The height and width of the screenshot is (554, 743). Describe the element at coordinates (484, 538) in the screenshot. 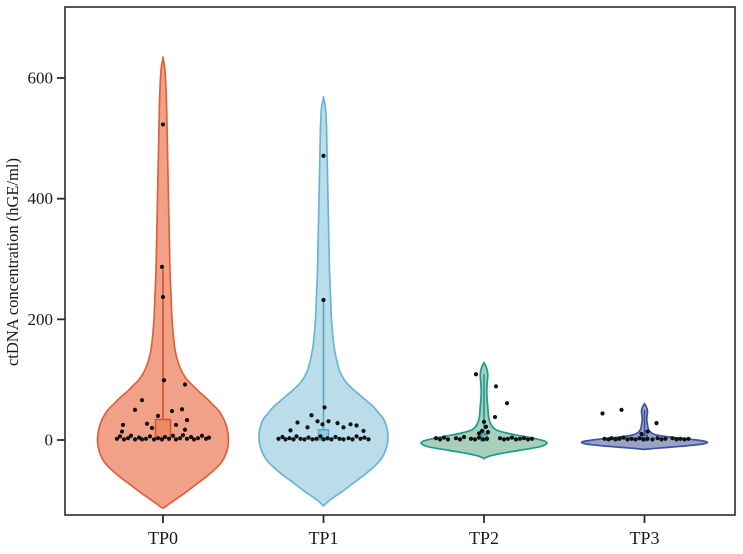

I see `x-tick-label-TP2: TP2` at that location.